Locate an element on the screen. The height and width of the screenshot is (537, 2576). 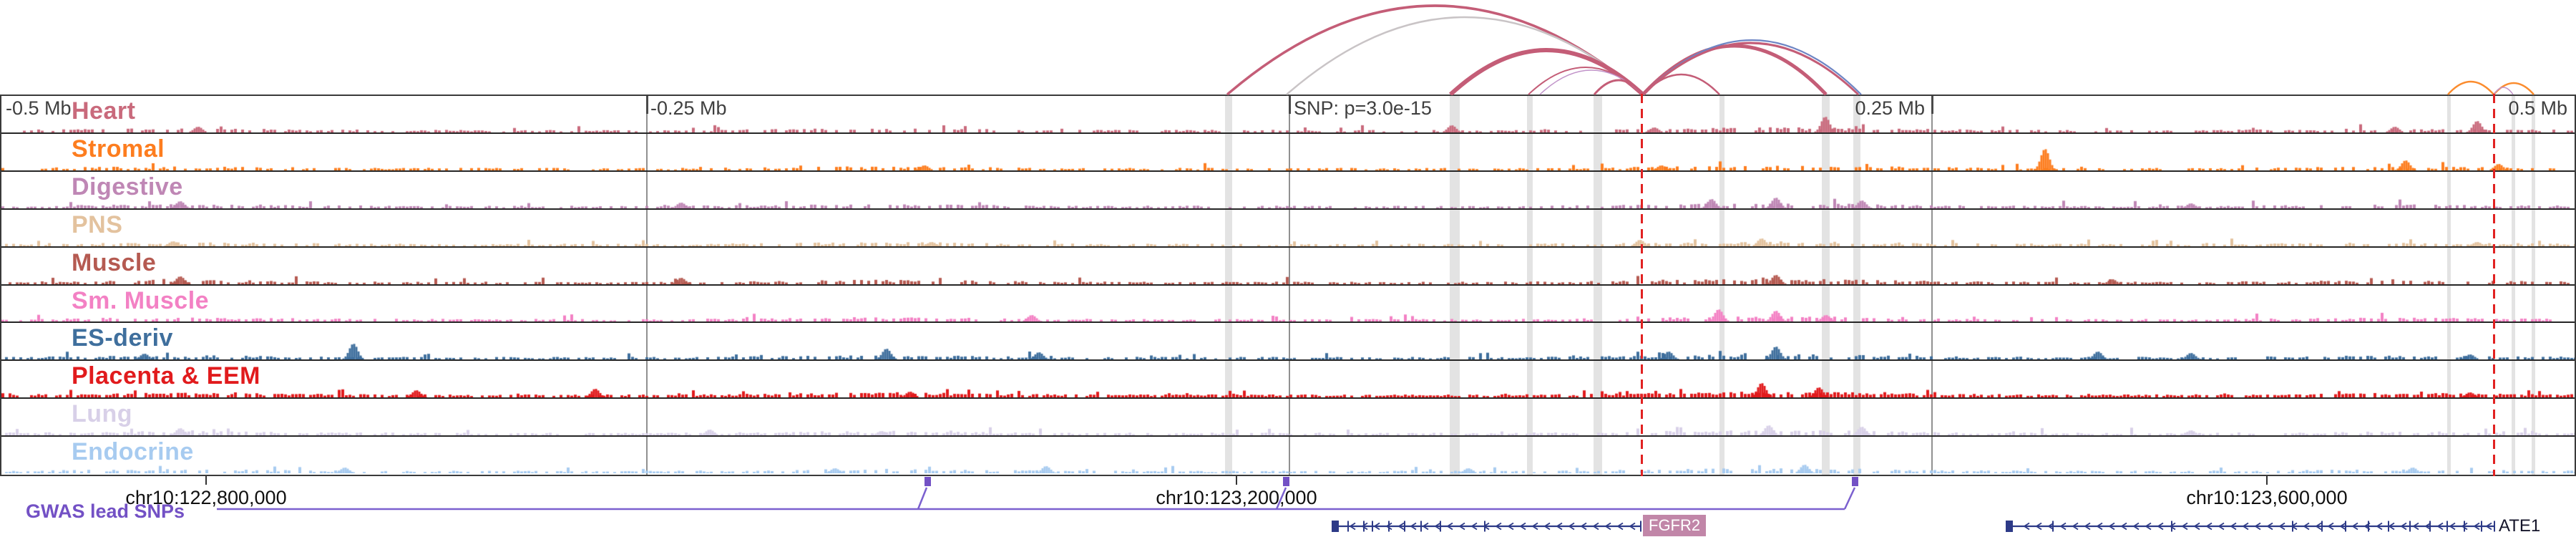
track-row-sm-muscle: Sm. Muscle is located at coordinates (1288, 304).